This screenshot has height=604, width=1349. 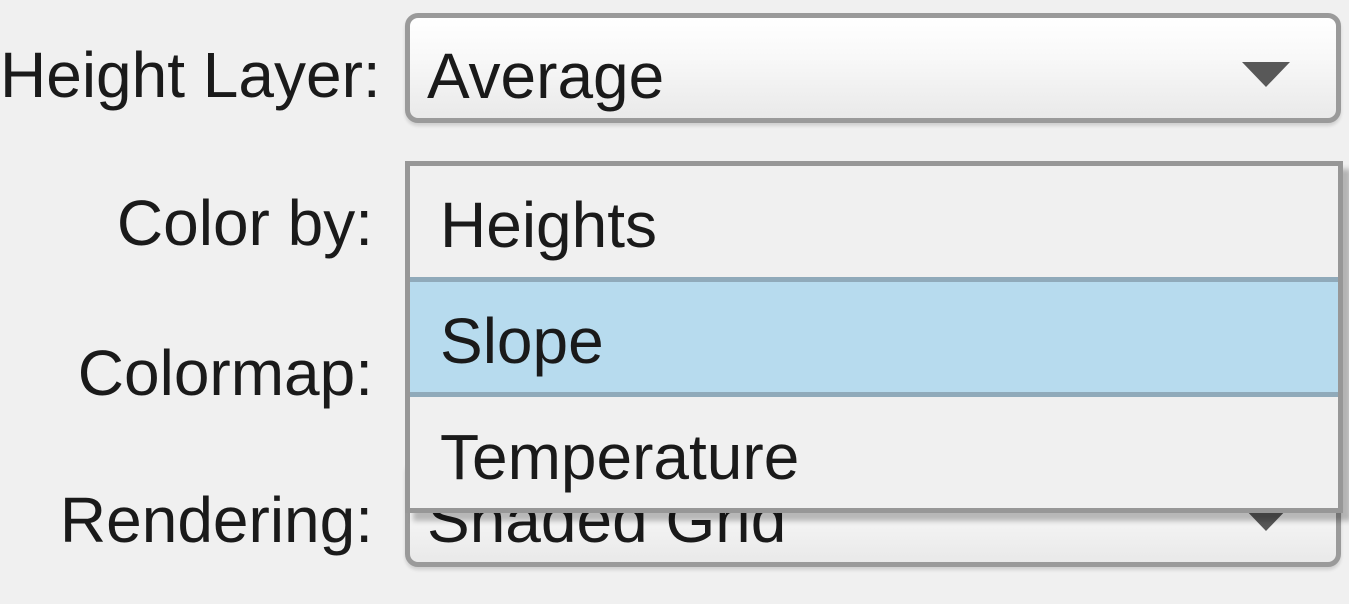 What do you see at coordinates (1266, 74) in the screenshot?
I see `chevron-down-icon` at bounding box center [1266, 74].